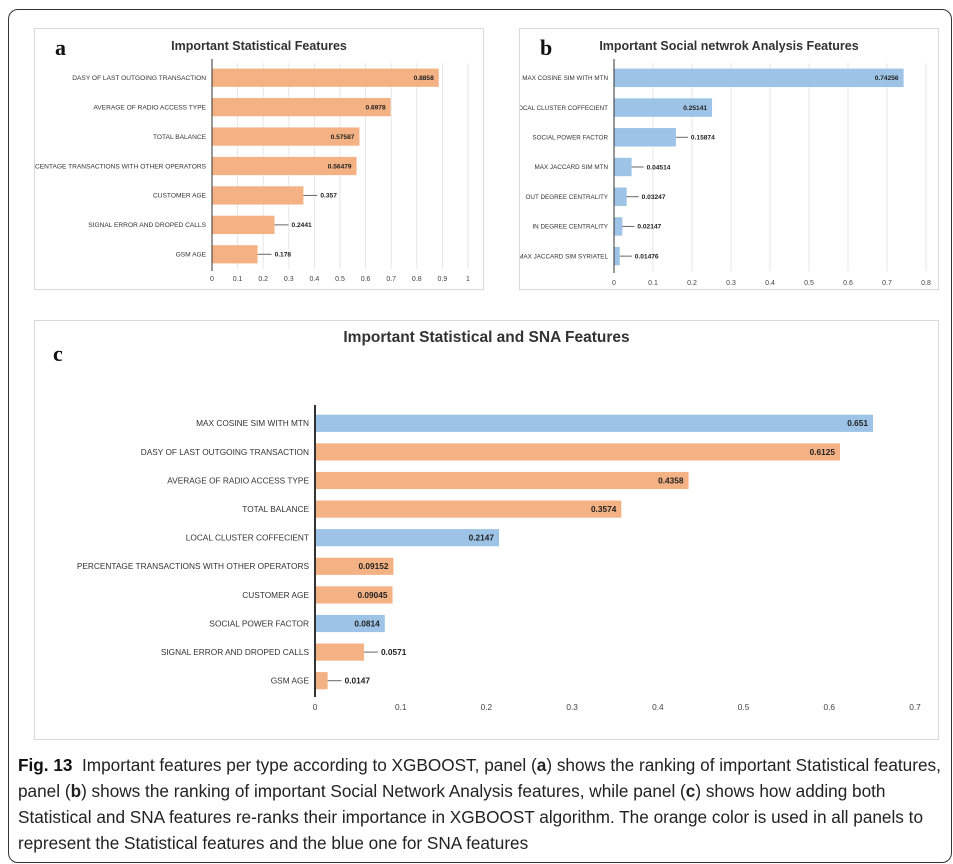 The height and width of the screenshot is (864, 953). Describe the element at coordinates (394, 652) in the screenshot. I see `data-label: 0.0571` at that location.